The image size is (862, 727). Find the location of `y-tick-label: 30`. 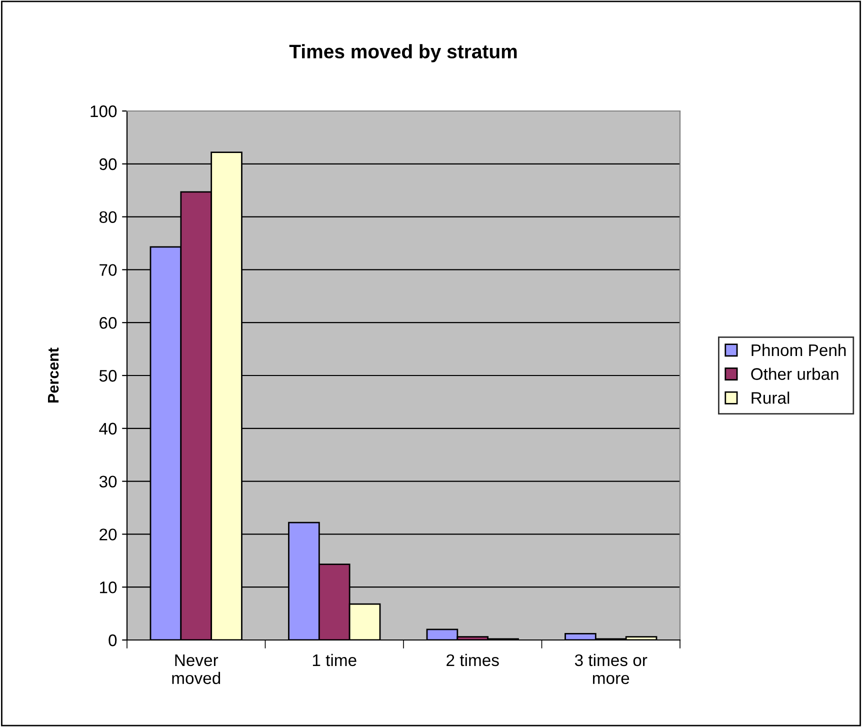

y-tick-label: 30 is located at coordinates (108, 482).